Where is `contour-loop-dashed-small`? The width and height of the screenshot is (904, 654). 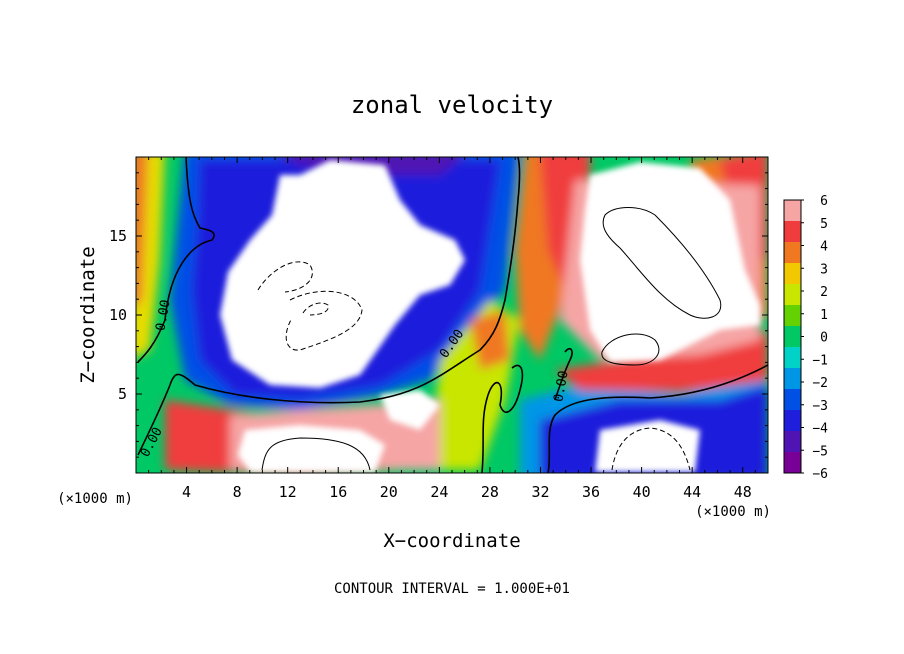 contour-loop-dashed-small is located at coordinates (315, 309).